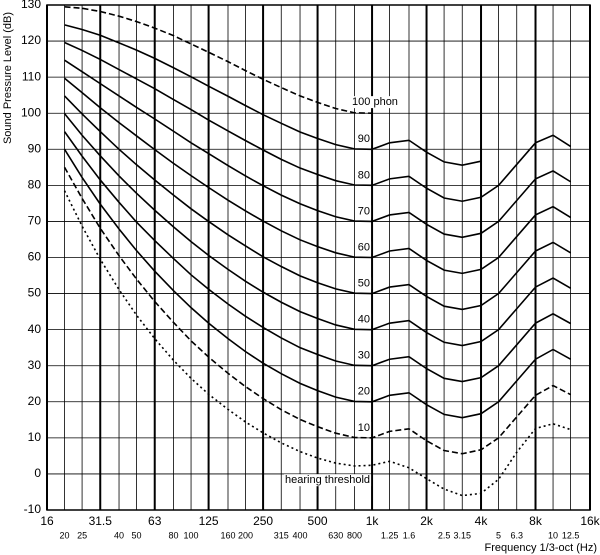 The image size is (600, 555). I want to click on y-tick-label: 80, so click(35, 185).